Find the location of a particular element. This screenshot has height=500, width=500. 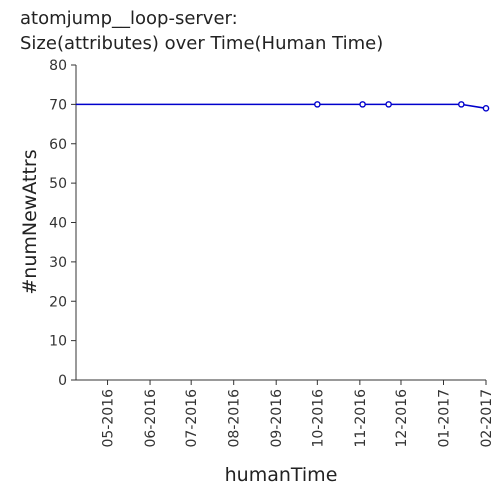

series-line is located at coordinates (281, 106).